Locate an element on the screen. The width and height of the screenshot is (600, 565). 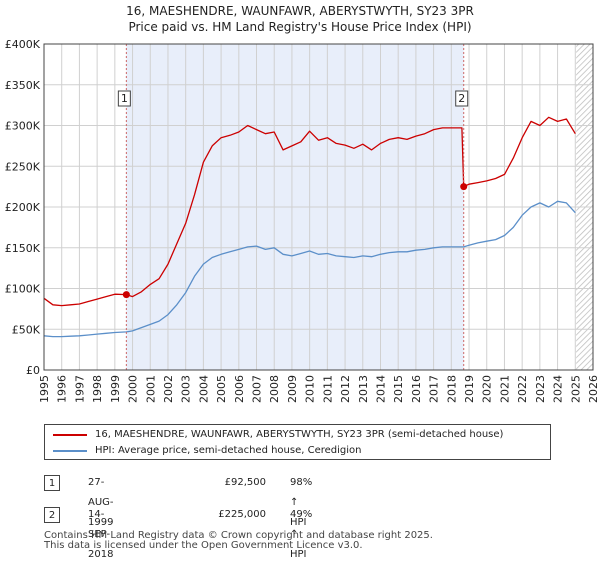
x-tick-label: 2004 is located at coordinates (203, 389).